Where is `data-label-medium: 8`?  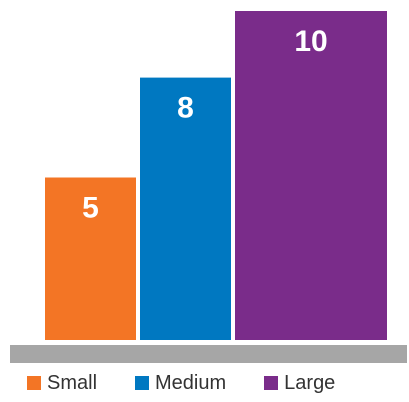
data-label-medium: 8 is located at coordinates (185, 108).